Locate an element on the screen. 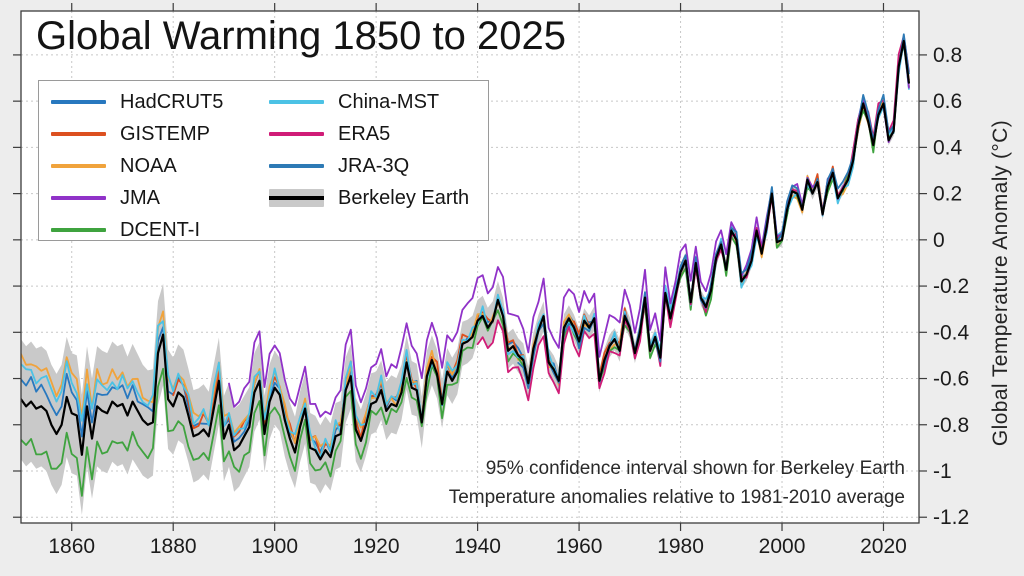 The height and width of the screenshot is (576, 1024). x-tick-label: 1860 is located at coordinates (71, 546).